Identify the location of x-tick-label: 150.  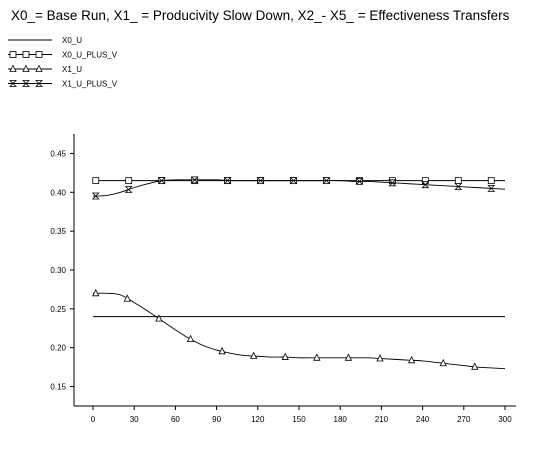
(299, 419).